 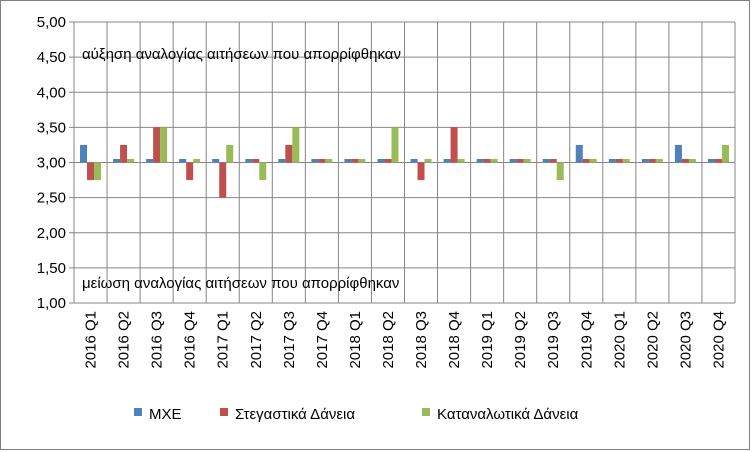 I want to click on bar-Καταναλωτικά-Δάνεια-2017-Q2, so click(x=263, y=171).